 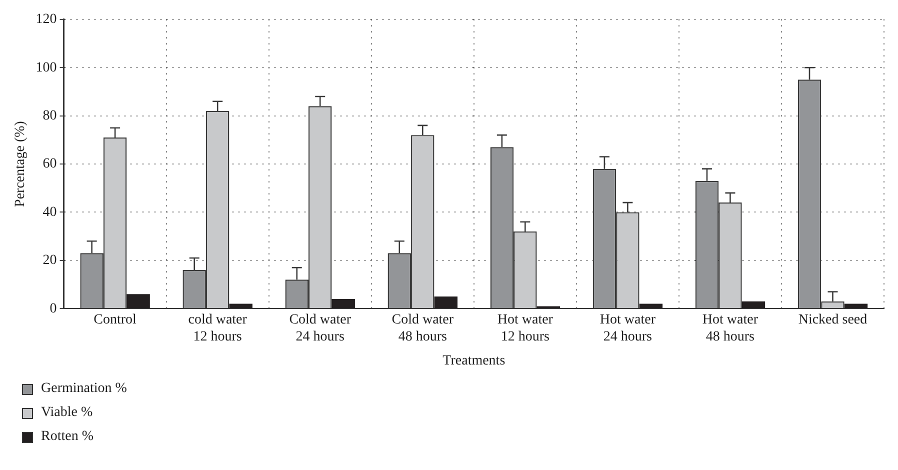 I want to click on x-tick-label: cold water 12 hours, so click(x=218, y=328).